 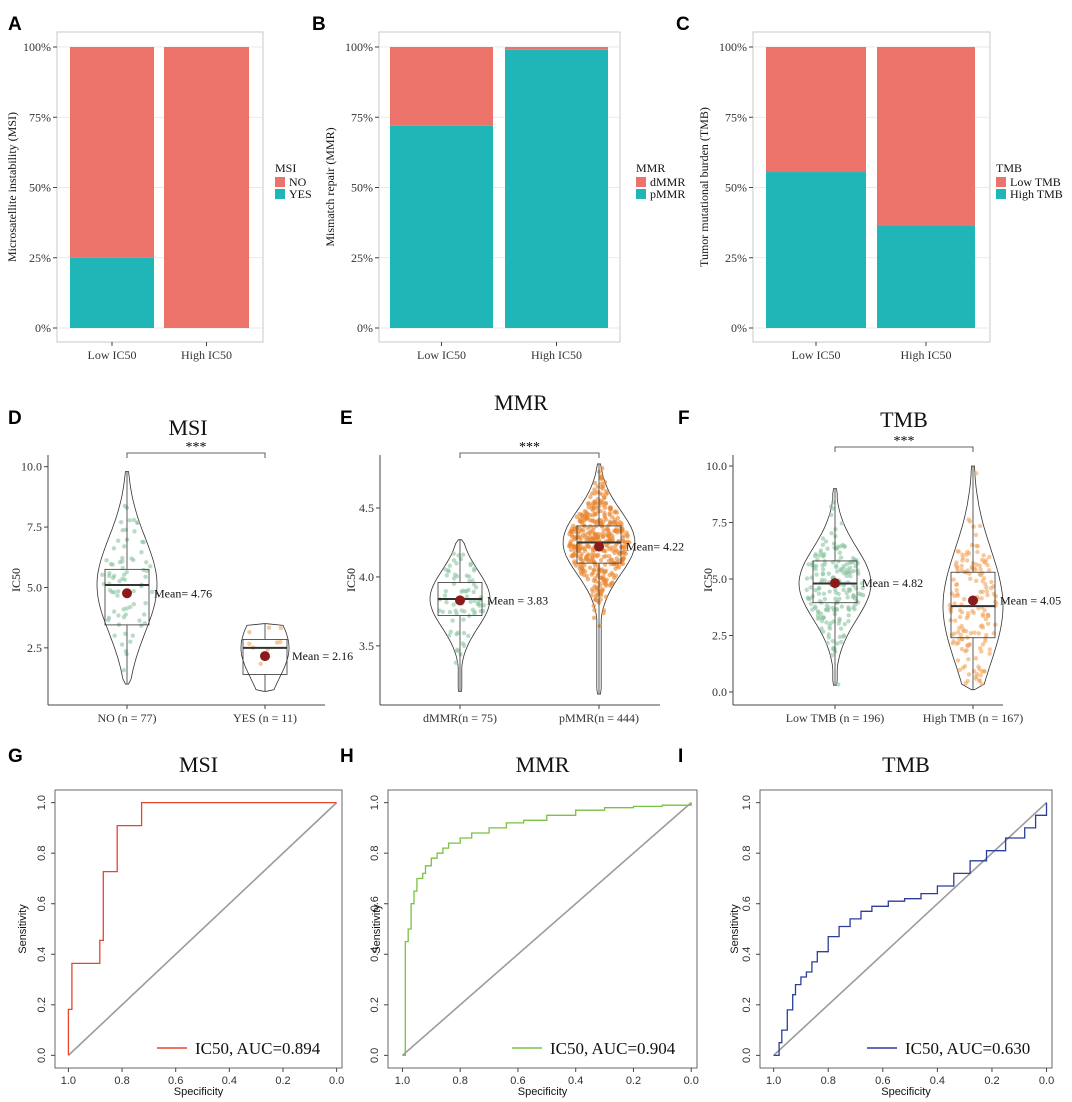 I want to click on bar-segment-no, so click(x=112, y=152).